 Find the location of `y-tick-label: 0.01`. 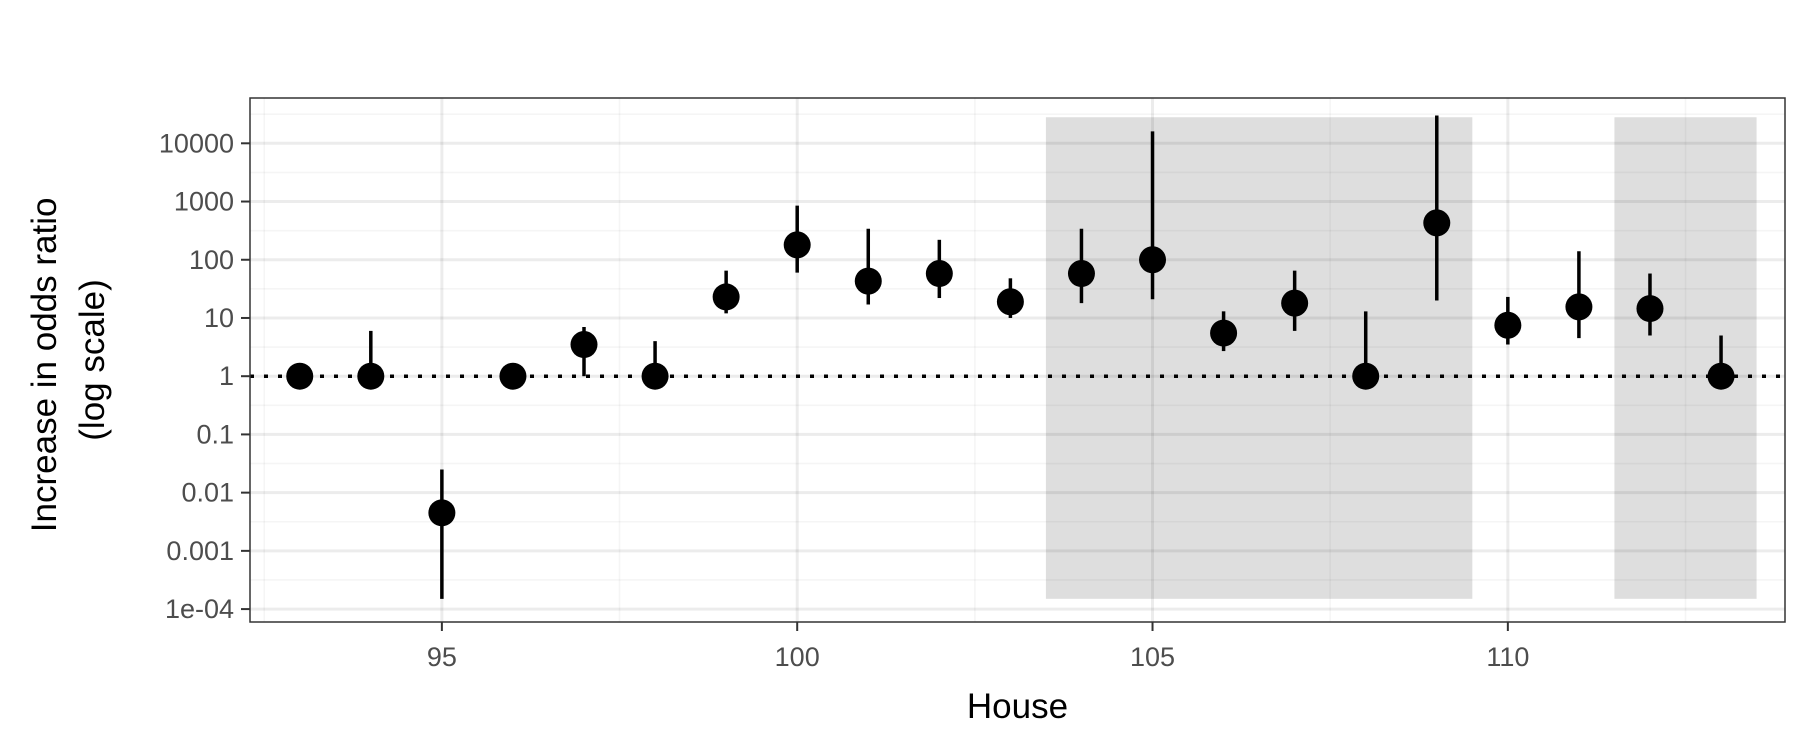

y-tick-label: 0.01 is located at coordinates (207, 493).